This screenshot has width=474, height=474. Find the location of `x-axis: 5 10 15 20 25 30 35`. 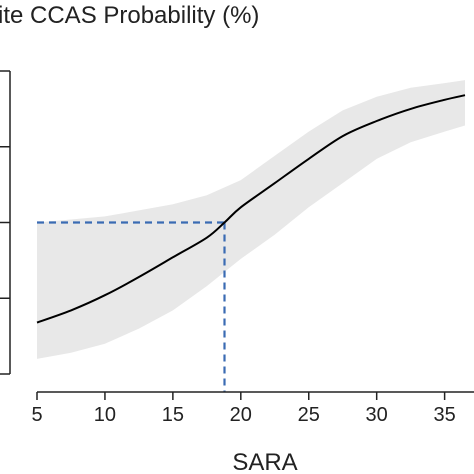

x-axis: 5 10 15 20 25 30 35 is located at coordinates (252, 408).